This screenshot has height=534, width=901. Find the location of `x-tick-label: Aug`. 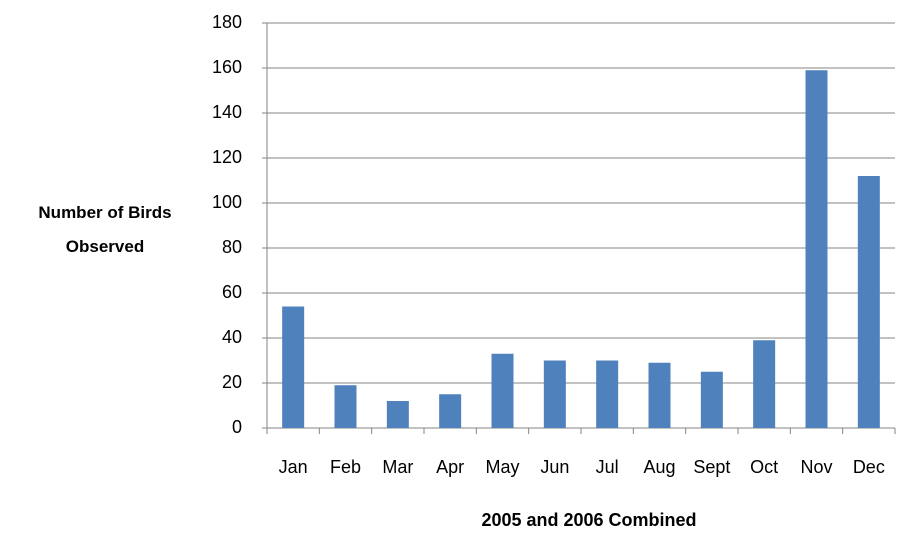

x-tick-label: Aug is located at coordinates (659, 467).